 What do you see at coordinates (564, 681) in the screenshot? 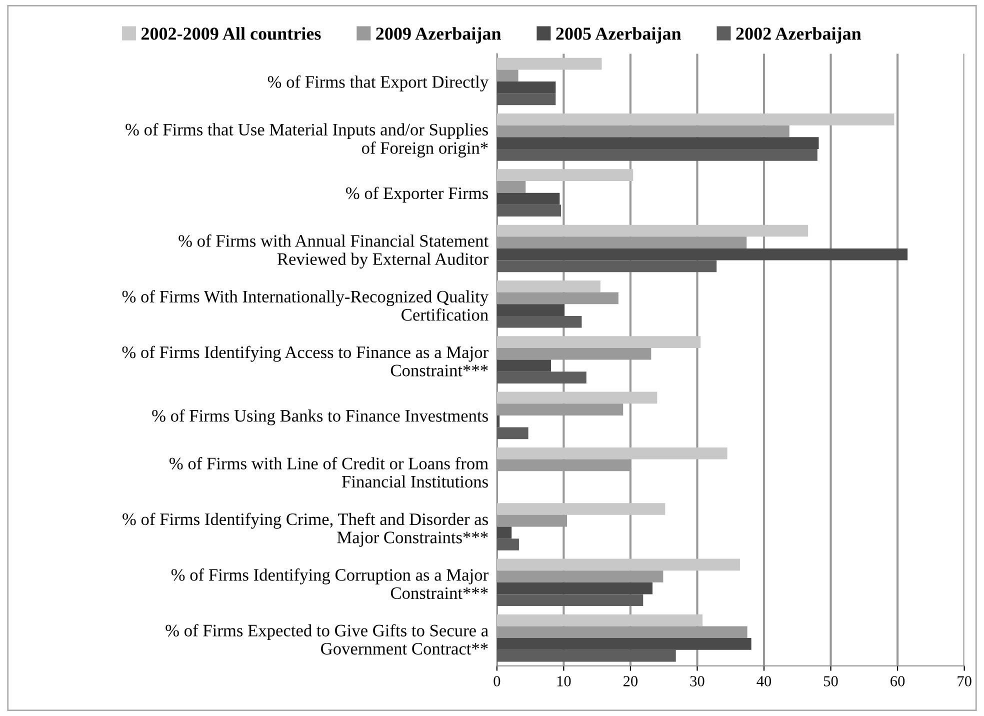
I see `x-tick-label: 10` at bounding box center [564, 681].